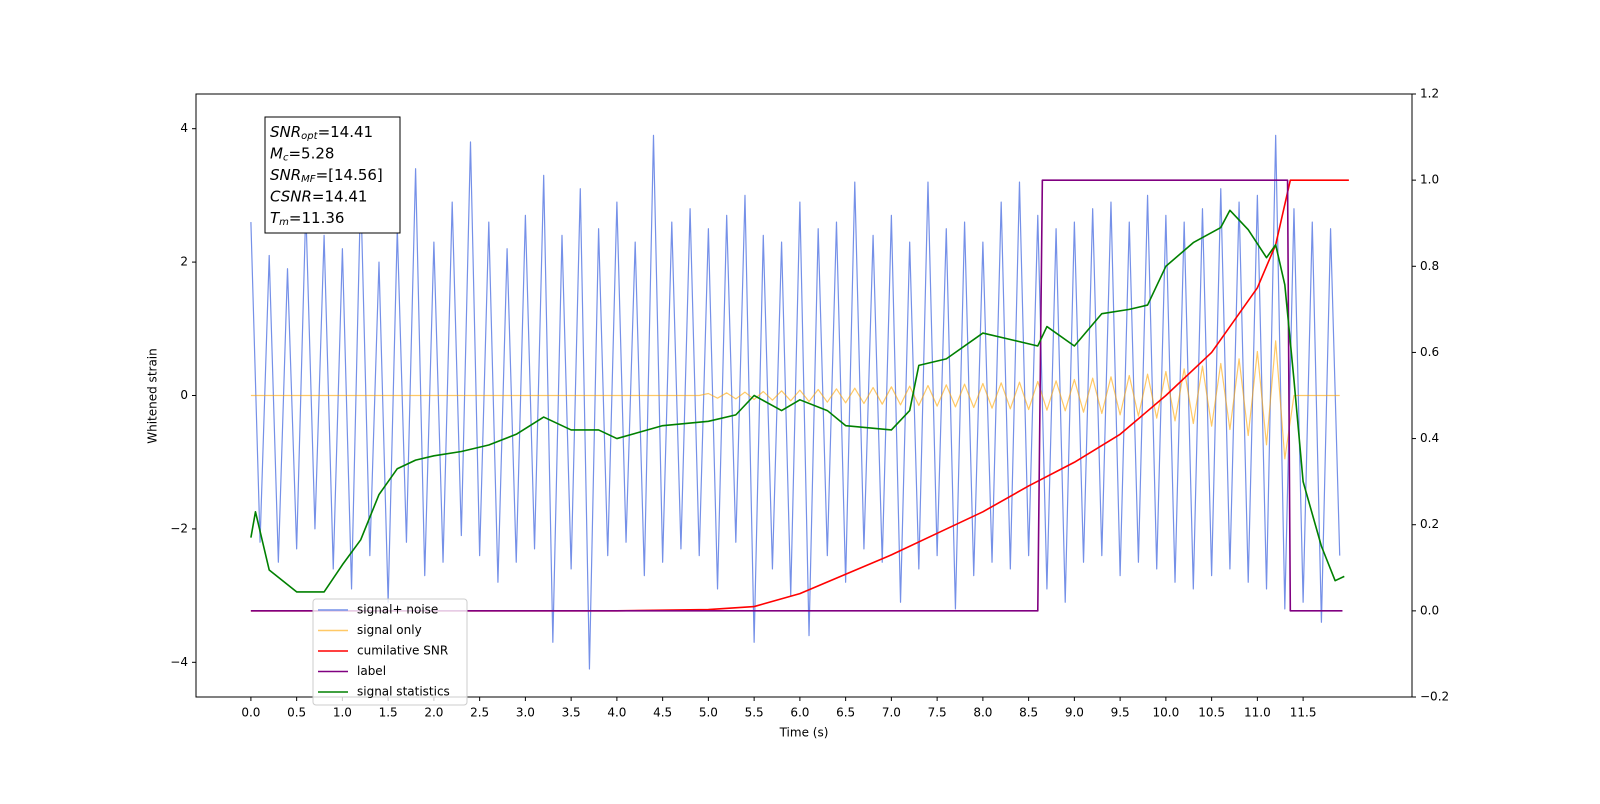 Image resolution: width=1600 pixels, height=804 pixels. What do you see at coordinates (1429, 610) in the screenshot?
I see `y2-tick-label: 0.0` at bounding box center [1429, 610].